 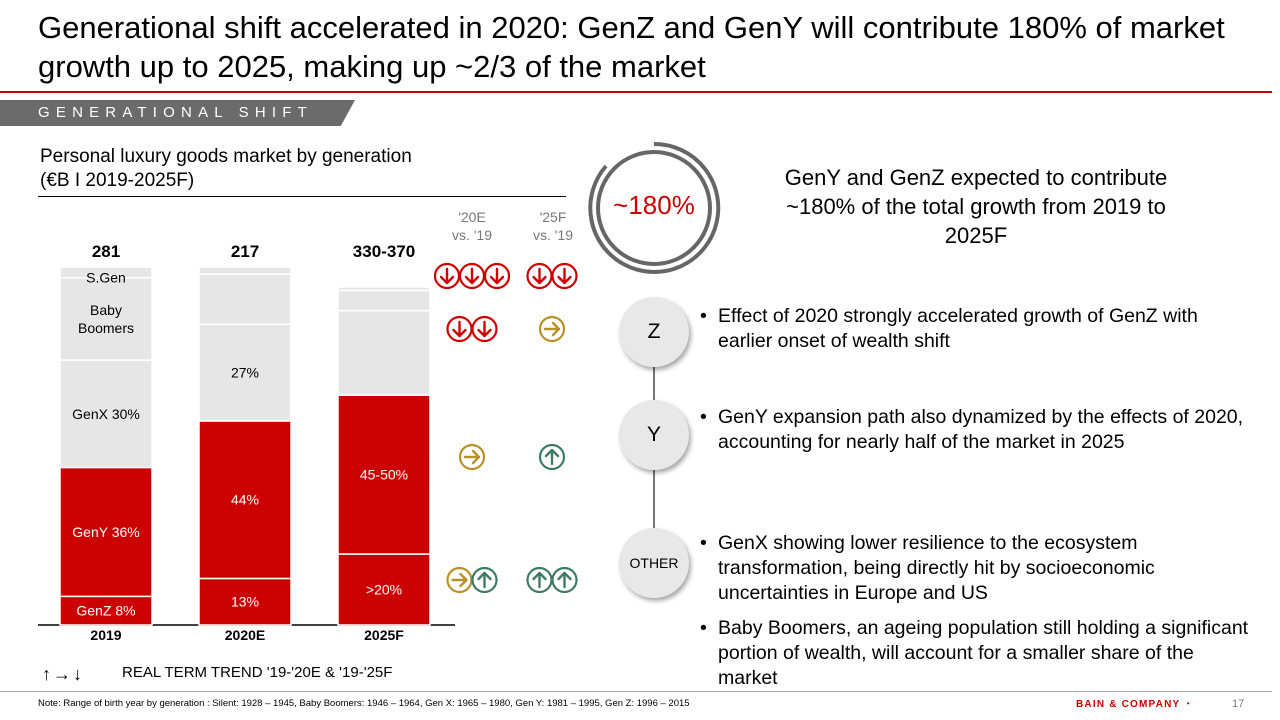 I want to click on data-label-baby-boomers-2019-1: Baby, so click(x=106, y=310).